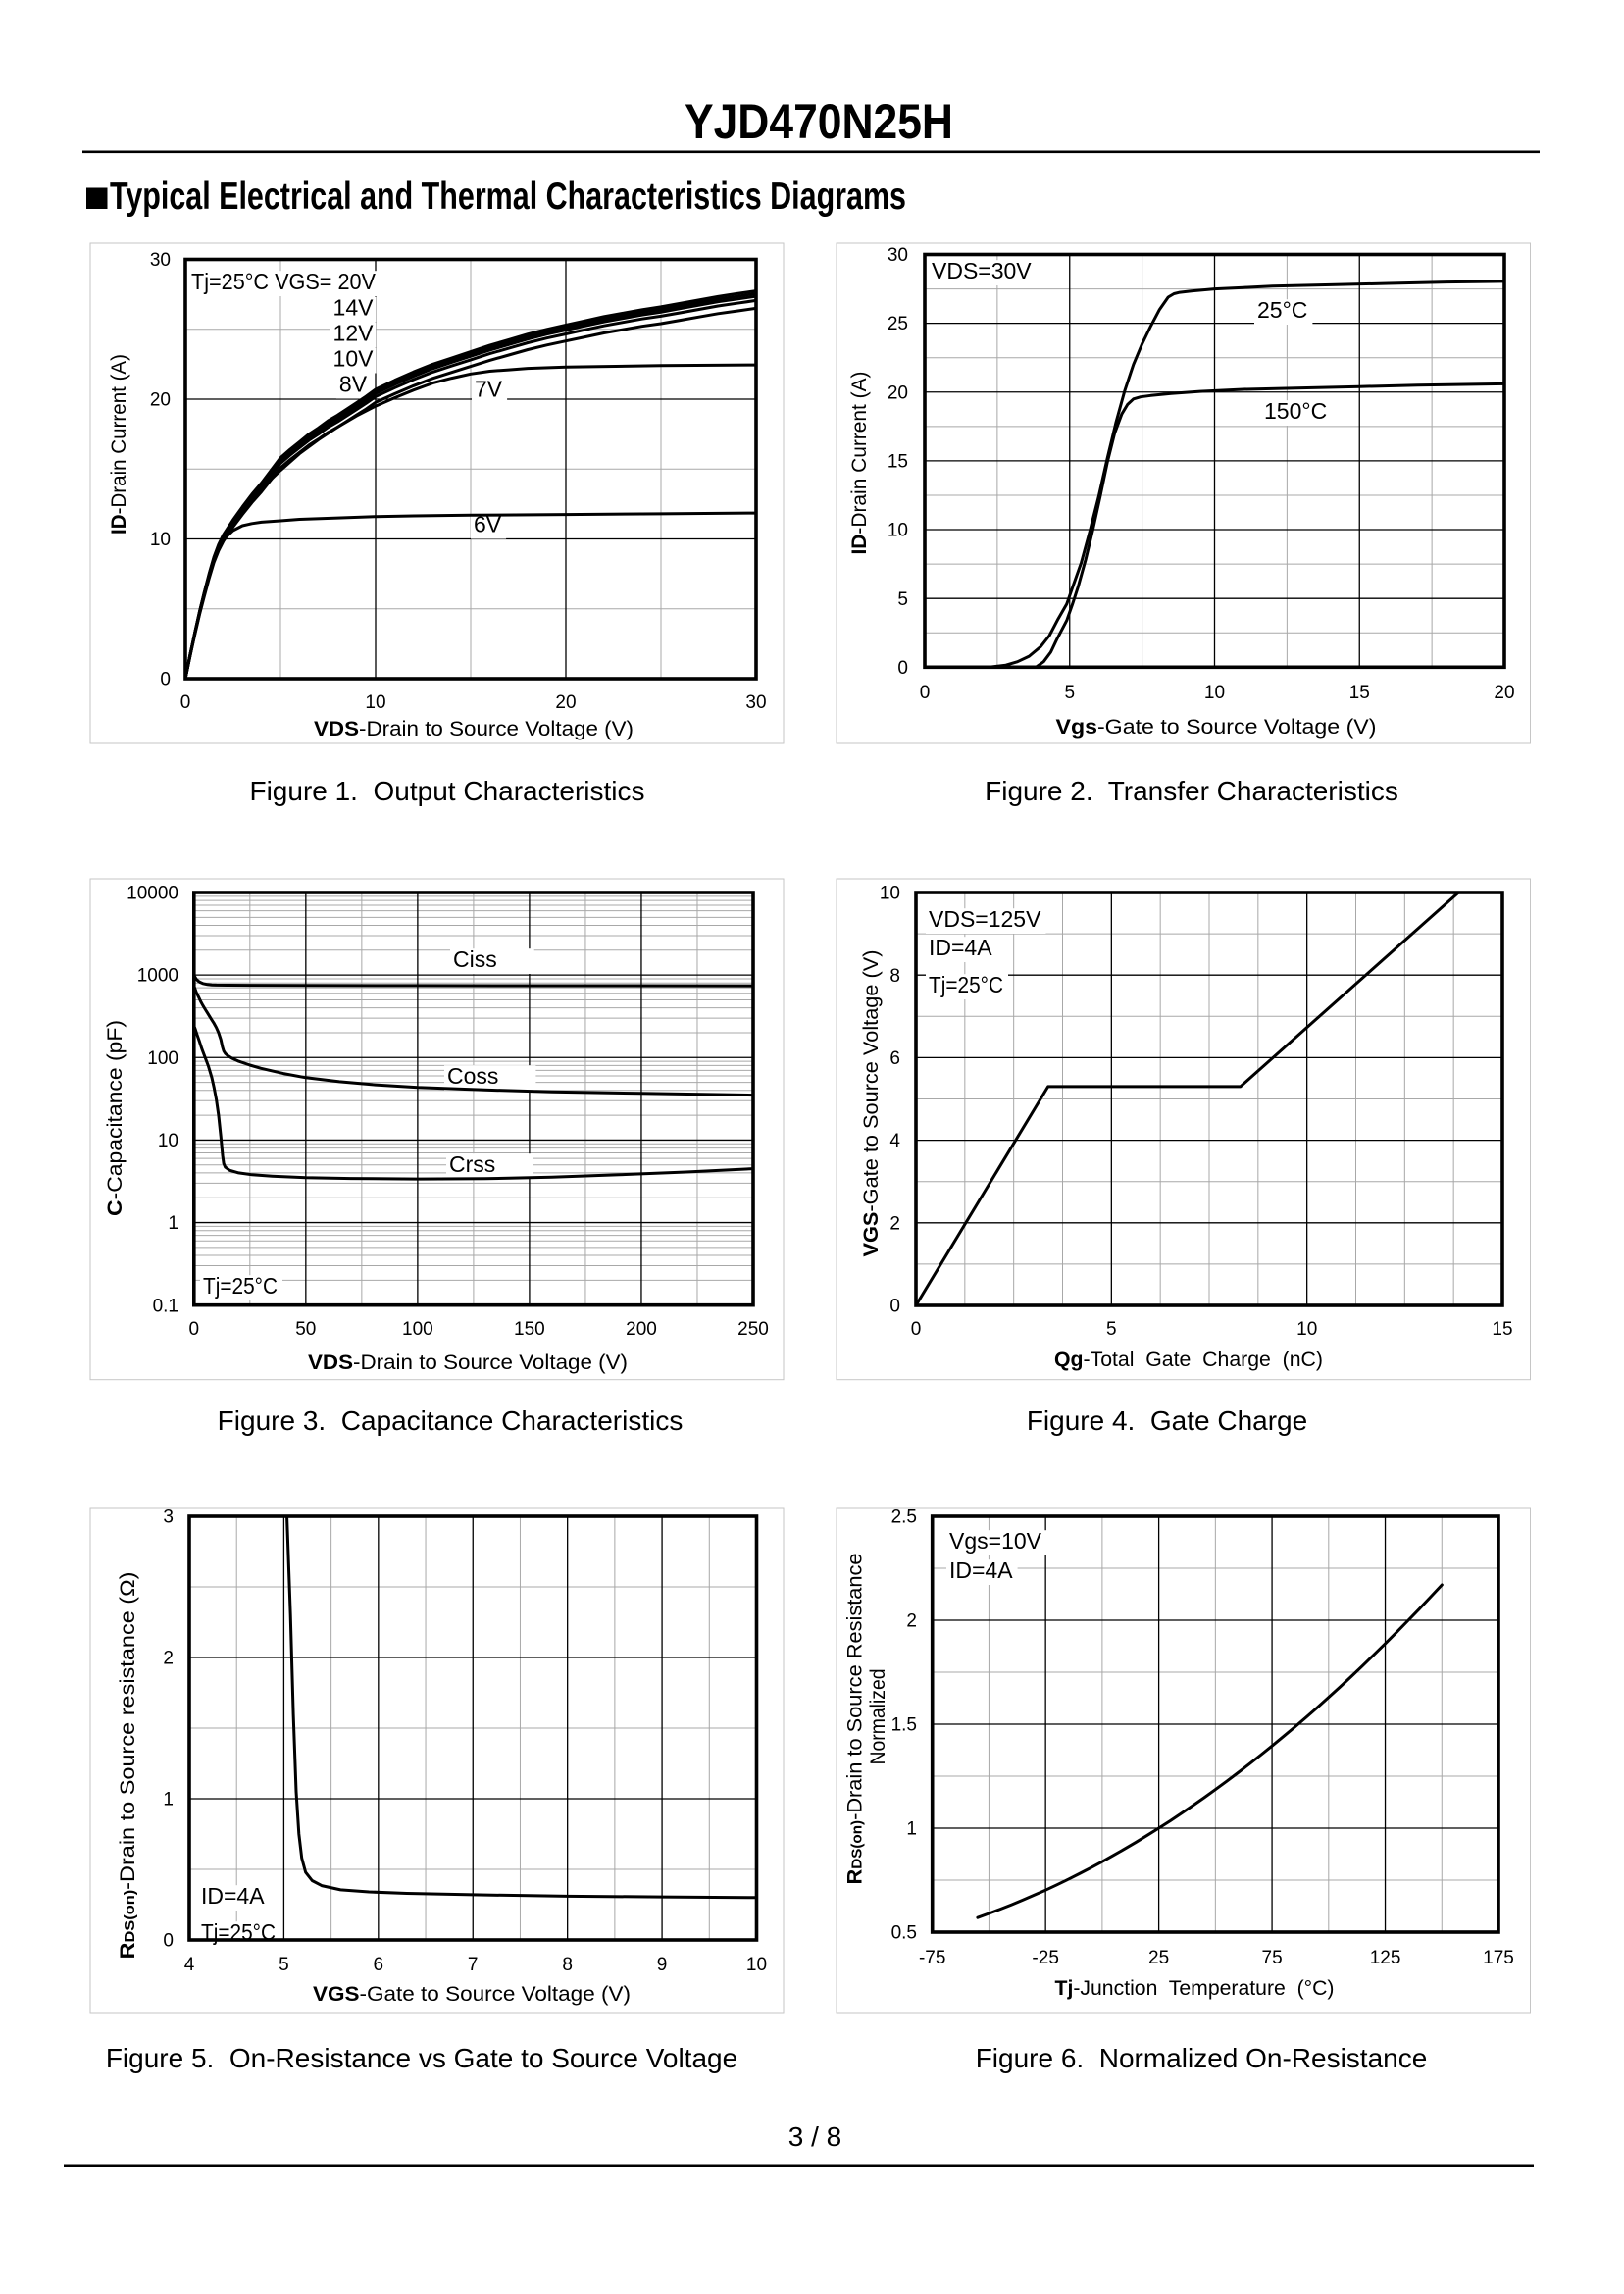 The image size is (1624, 2294). I want to click on svg-text: 50, so click(305, 1329).